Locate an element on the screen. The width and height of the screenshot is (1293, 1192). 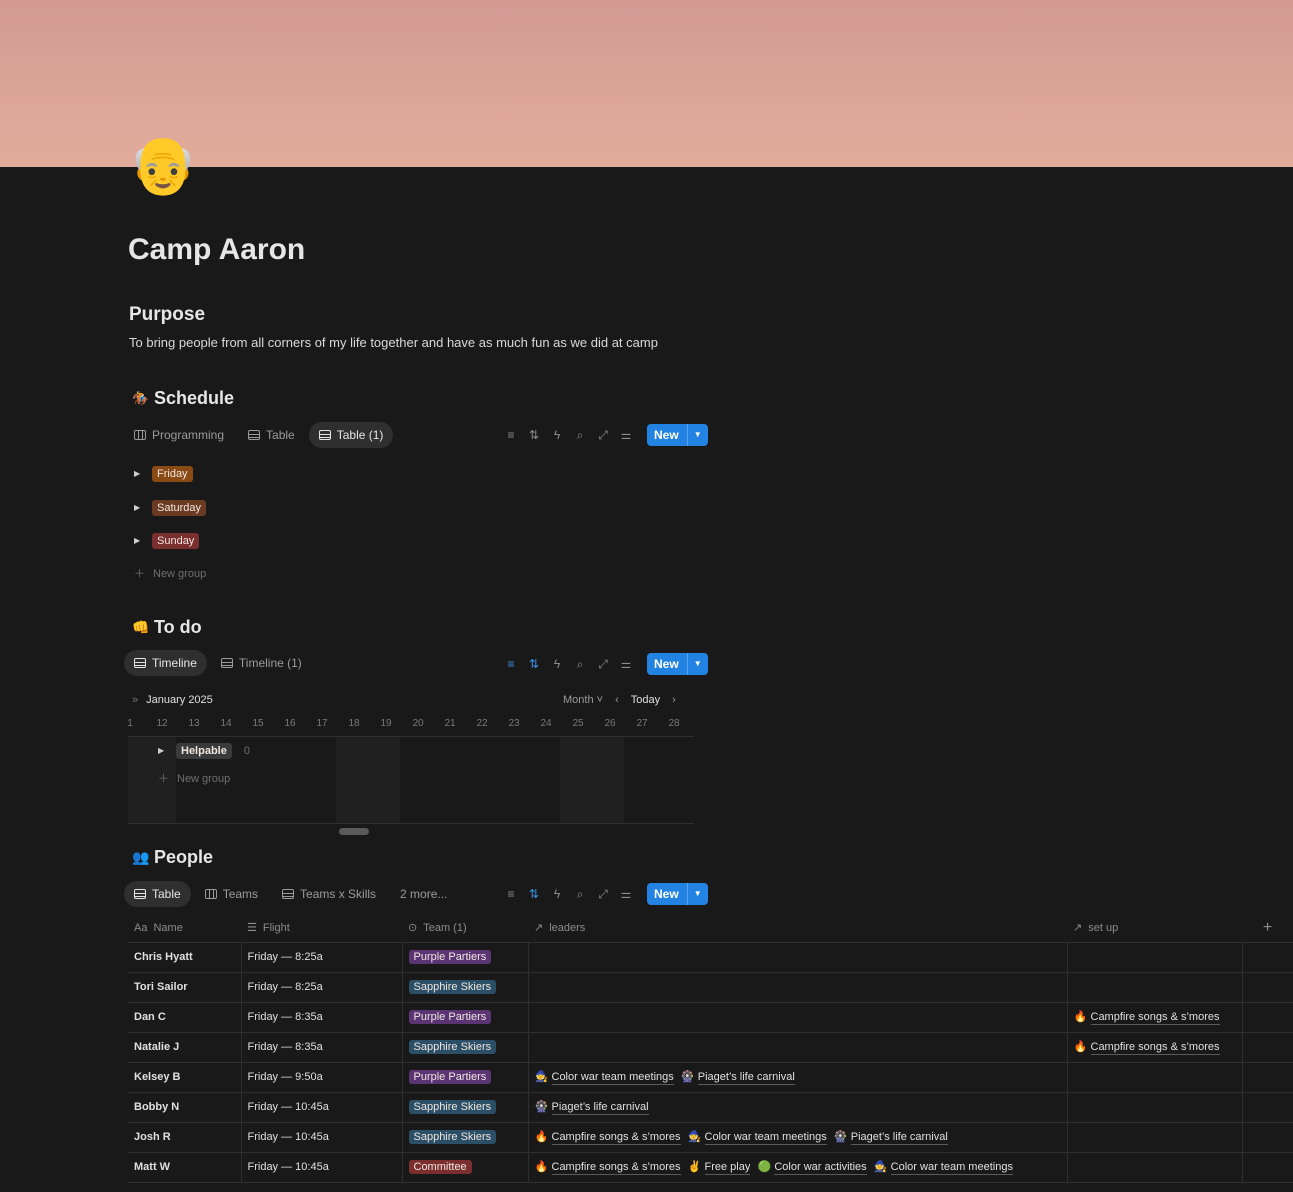
column-header: ☰ Flight is located at coordinates (321, 928).